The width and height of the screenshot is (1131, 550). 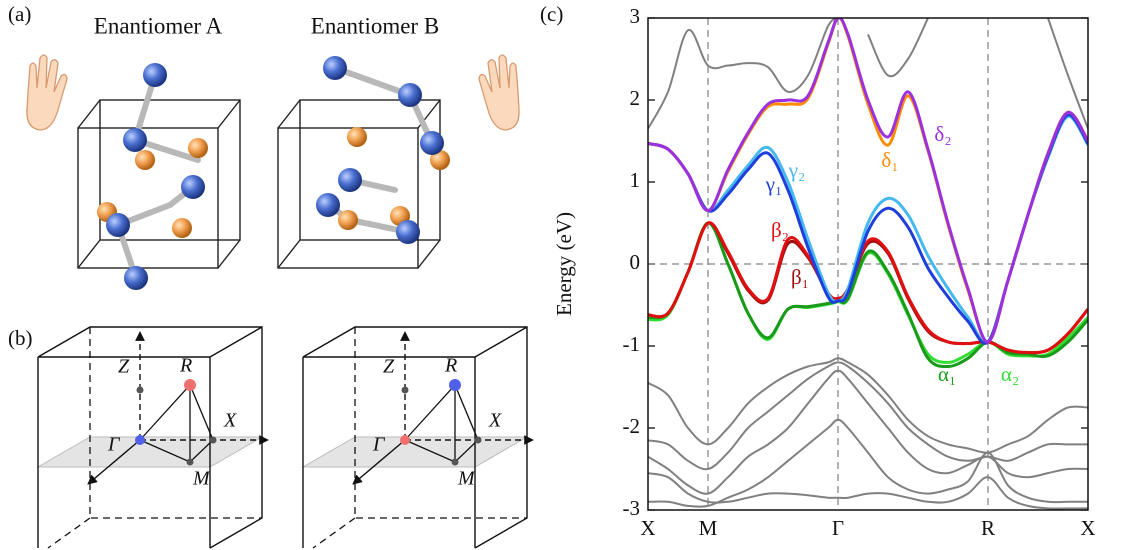 I want to click on y-tick-label: 0, so click(x=635, y=262).